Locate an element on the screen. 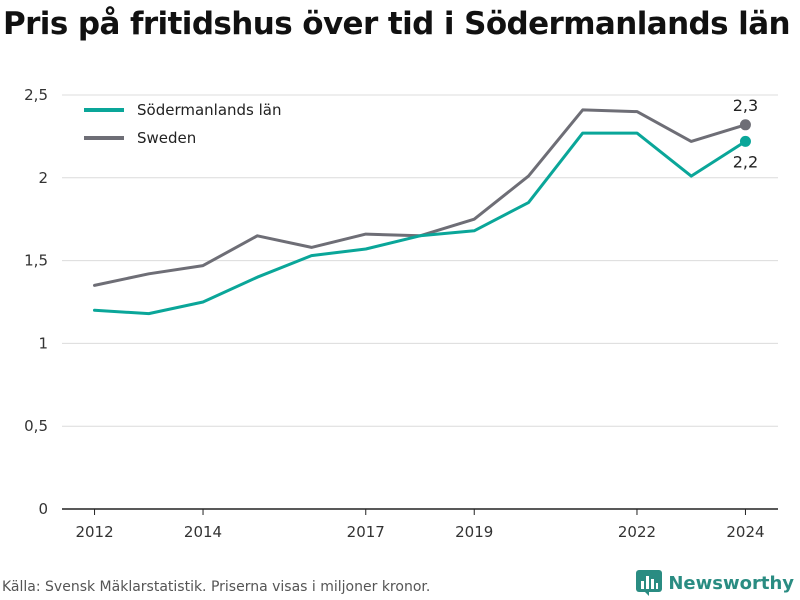 The height and width of the screenshot is (600, 800). x-tick-label: 2024 is located at coordinates (745, 532).